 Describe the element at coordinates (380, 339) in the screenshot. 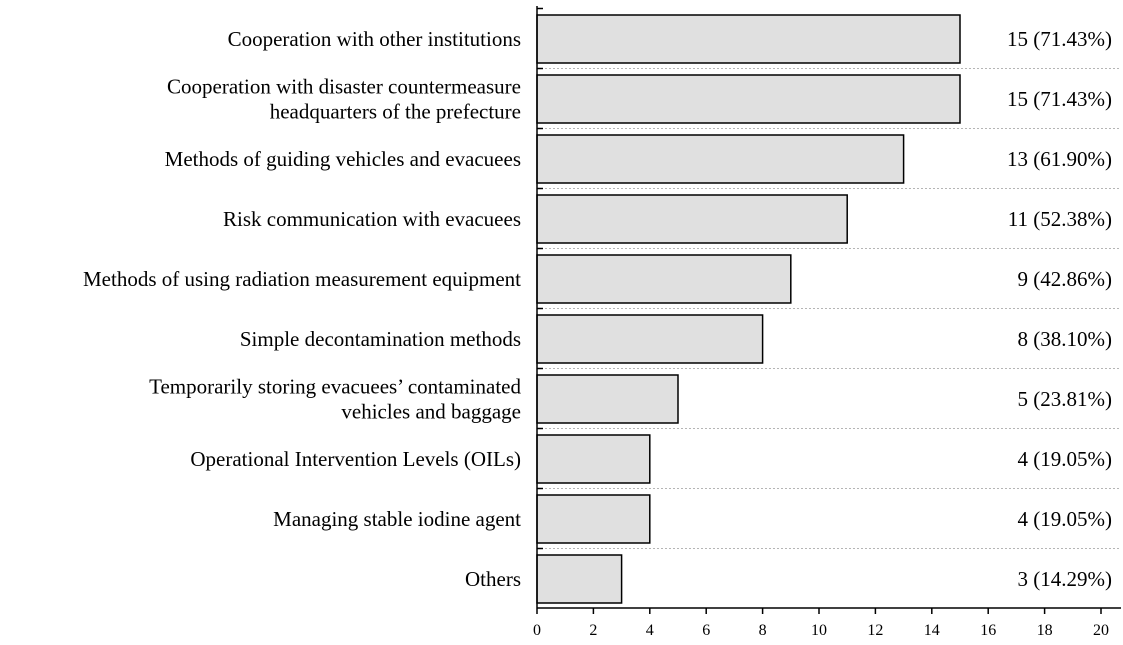

I see `category-label: Simple decontamination methods` at that location.